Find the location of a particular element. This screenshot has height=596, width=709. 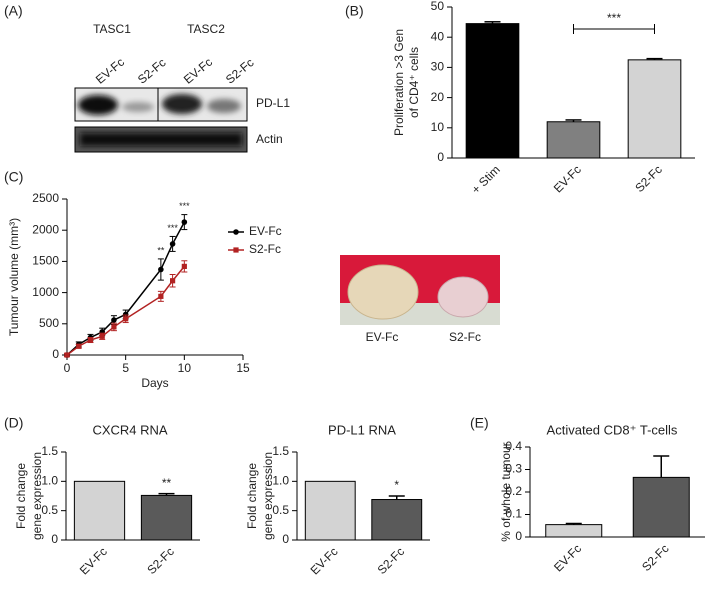

y-tick-label: 10 is located at coordinates (438, 127).